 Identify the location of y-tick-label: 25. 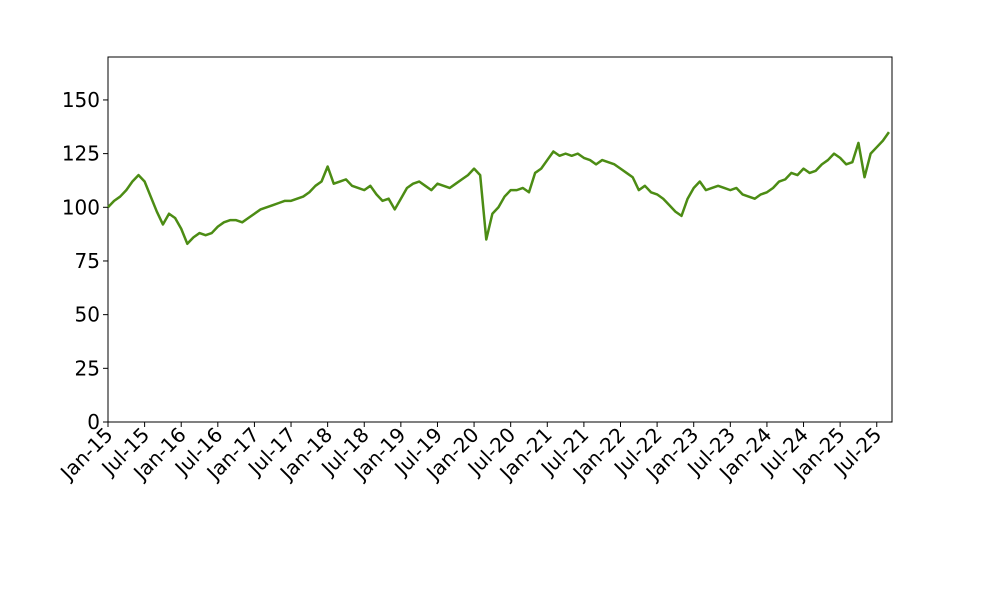
(87, 368).